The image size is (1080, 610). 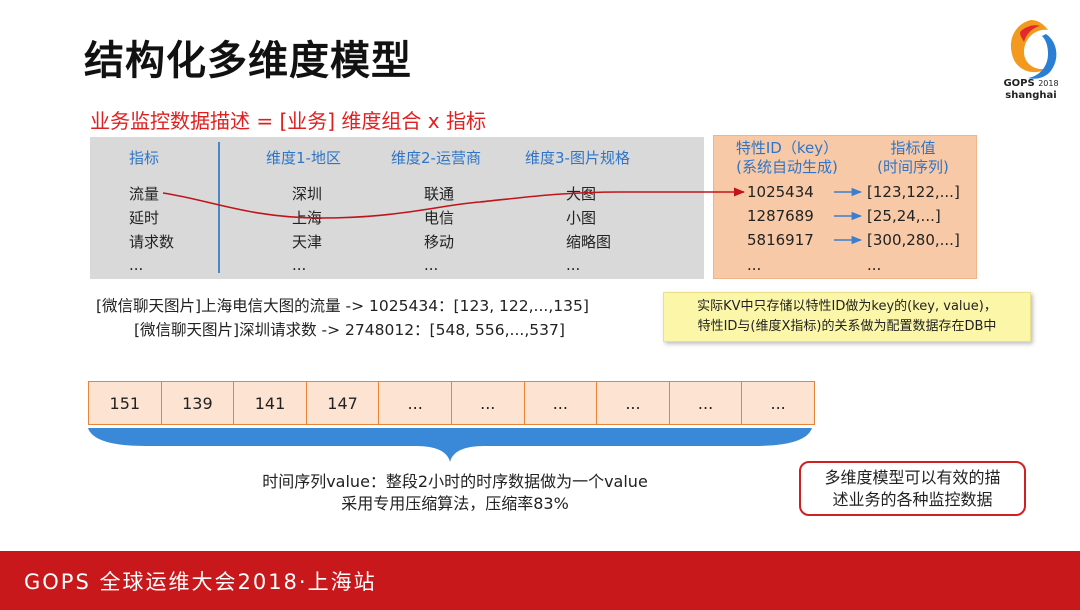 What do you see at coordinates (455, 481) in the screenshot?
I see `caption-line: 时间序列value：整段2小时的时序数据做为一个value` at bounding box center [455, 481].